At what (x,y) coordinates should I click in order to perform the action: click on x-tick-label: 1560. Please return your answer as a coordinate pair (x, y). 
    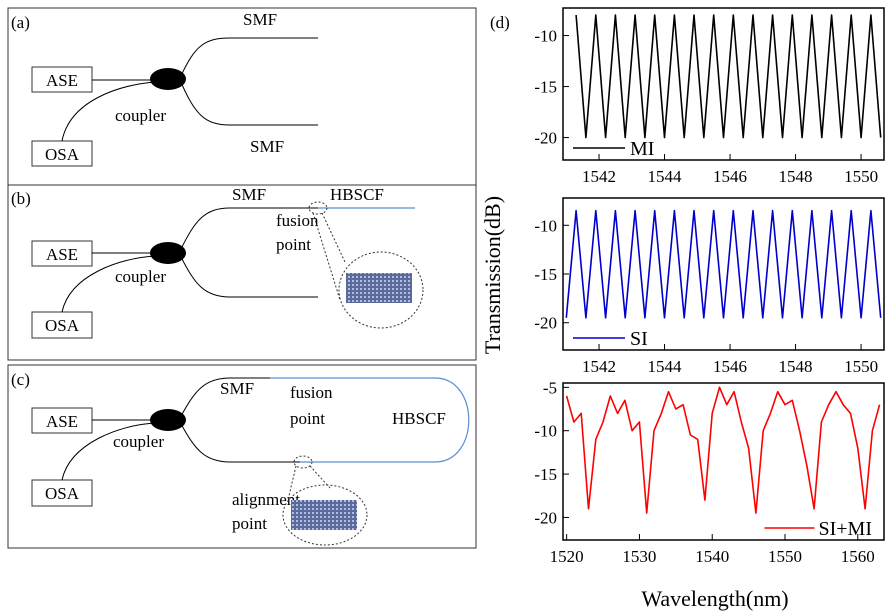
    Looking at the image, I should click on (858, 556).